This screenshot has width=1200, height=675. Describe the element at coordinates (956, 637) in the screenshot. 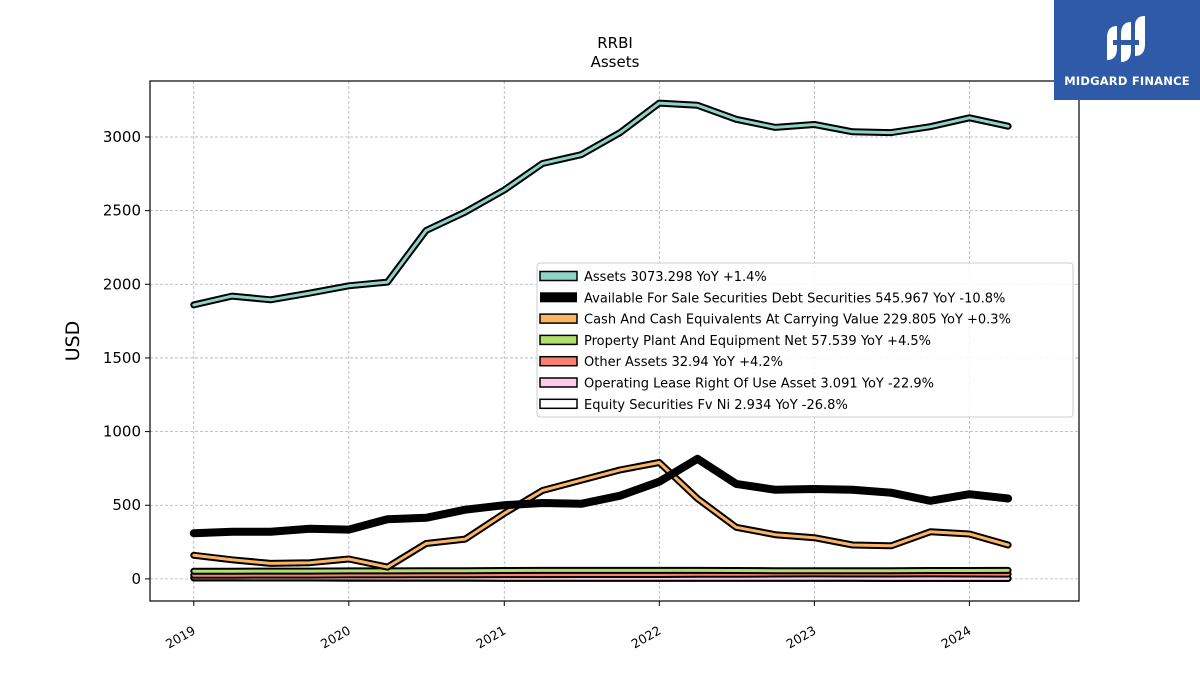

I see `x-tick-label: 2024` at that location.